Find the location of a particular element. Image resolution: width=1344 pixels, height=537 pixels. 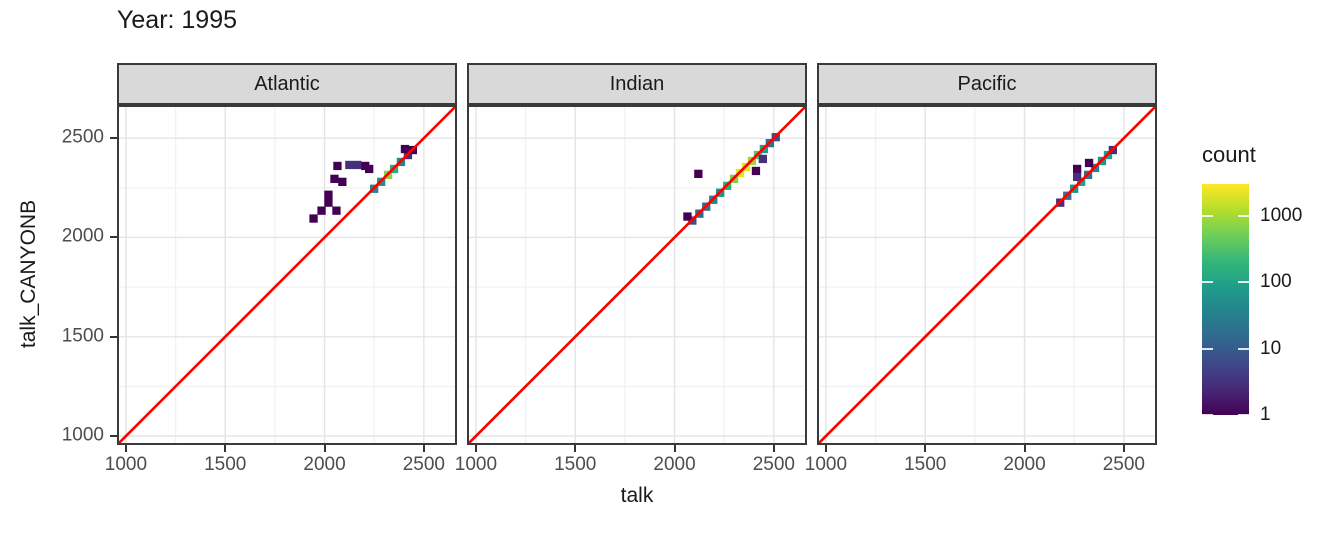

legend-colorbar is located at coordinates (1225, 299).